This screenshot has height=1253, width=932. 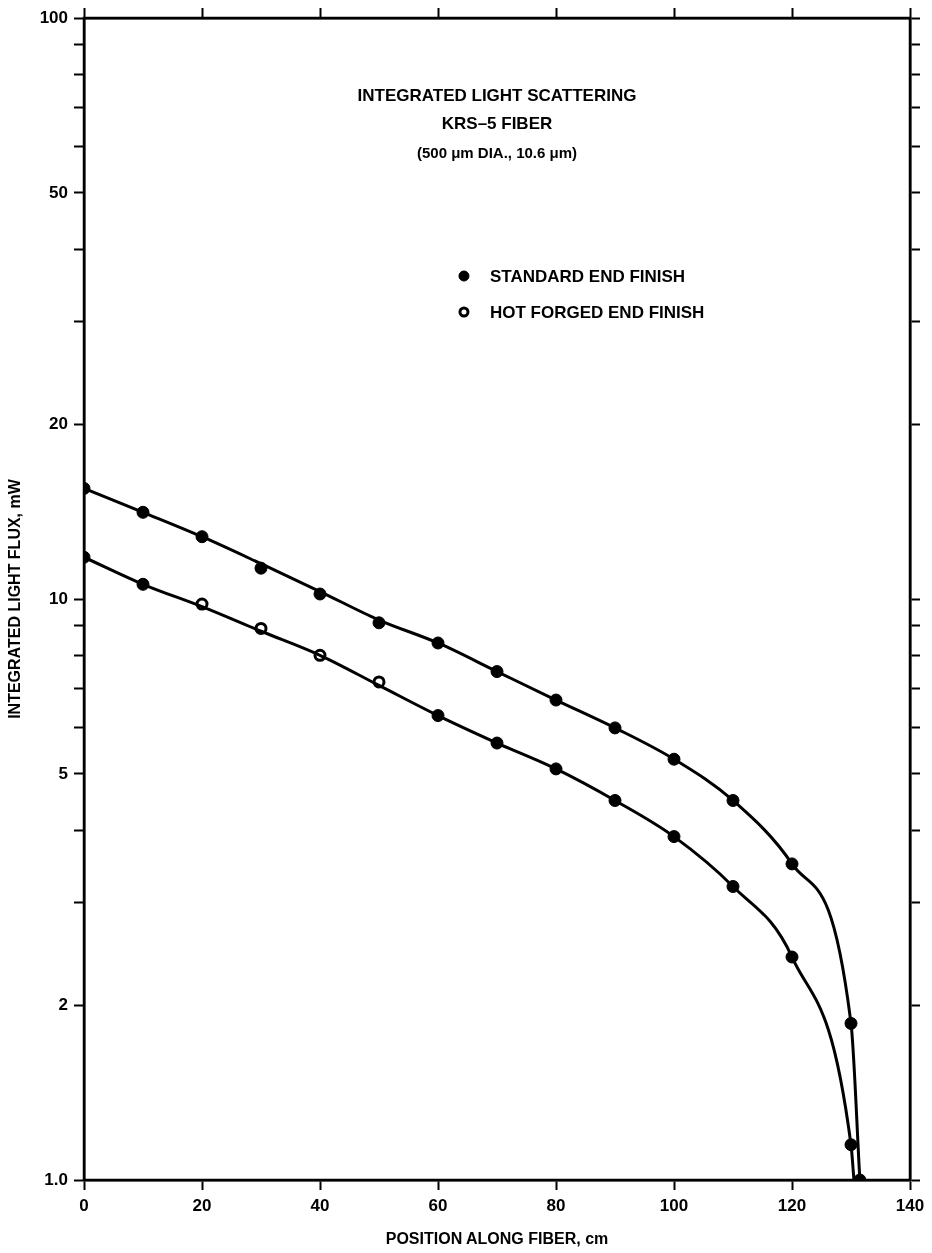 What do you see at coordinates (56, 1179) in the screenshot?
I see `y-tick-label: 1.0` at bounding box center [56, 1179].